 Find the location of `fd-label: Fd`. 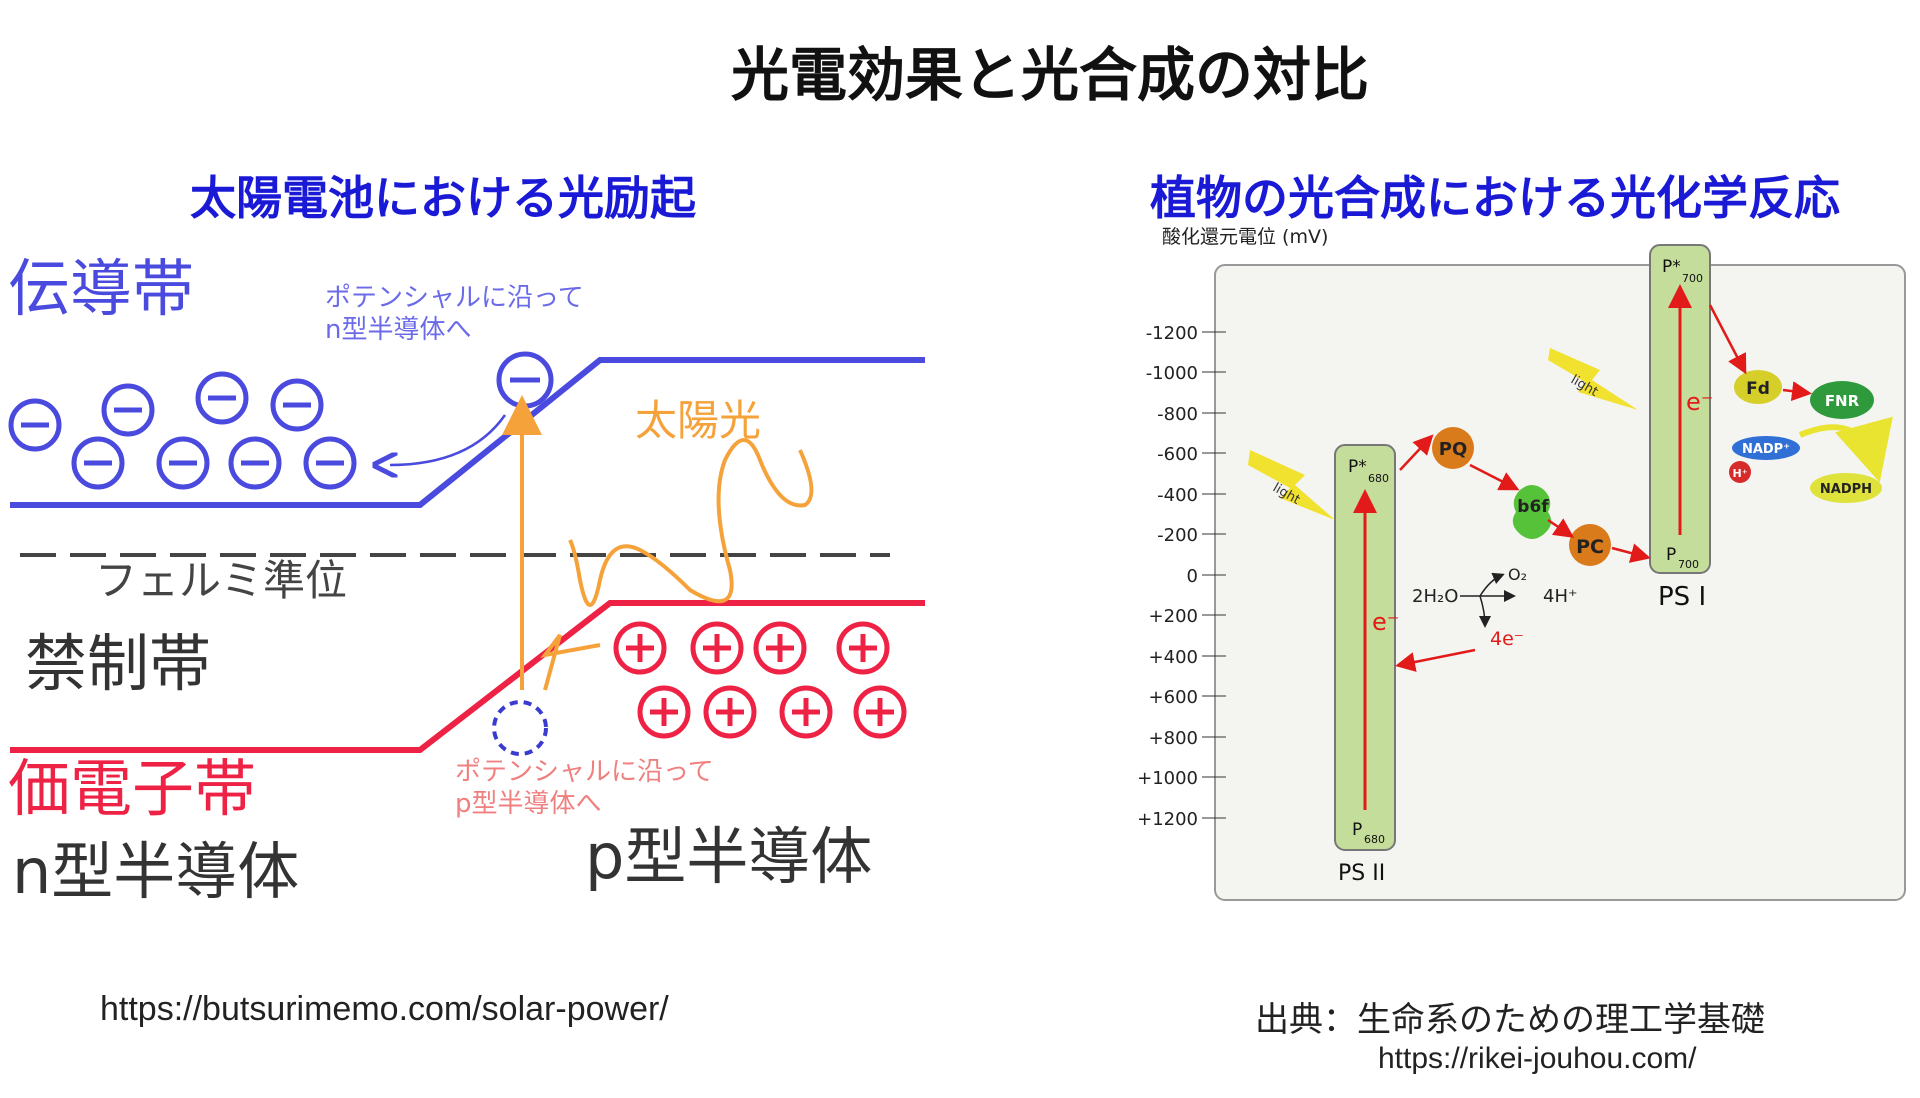

fd-label: Fd is located at coordinates (1758, 389).